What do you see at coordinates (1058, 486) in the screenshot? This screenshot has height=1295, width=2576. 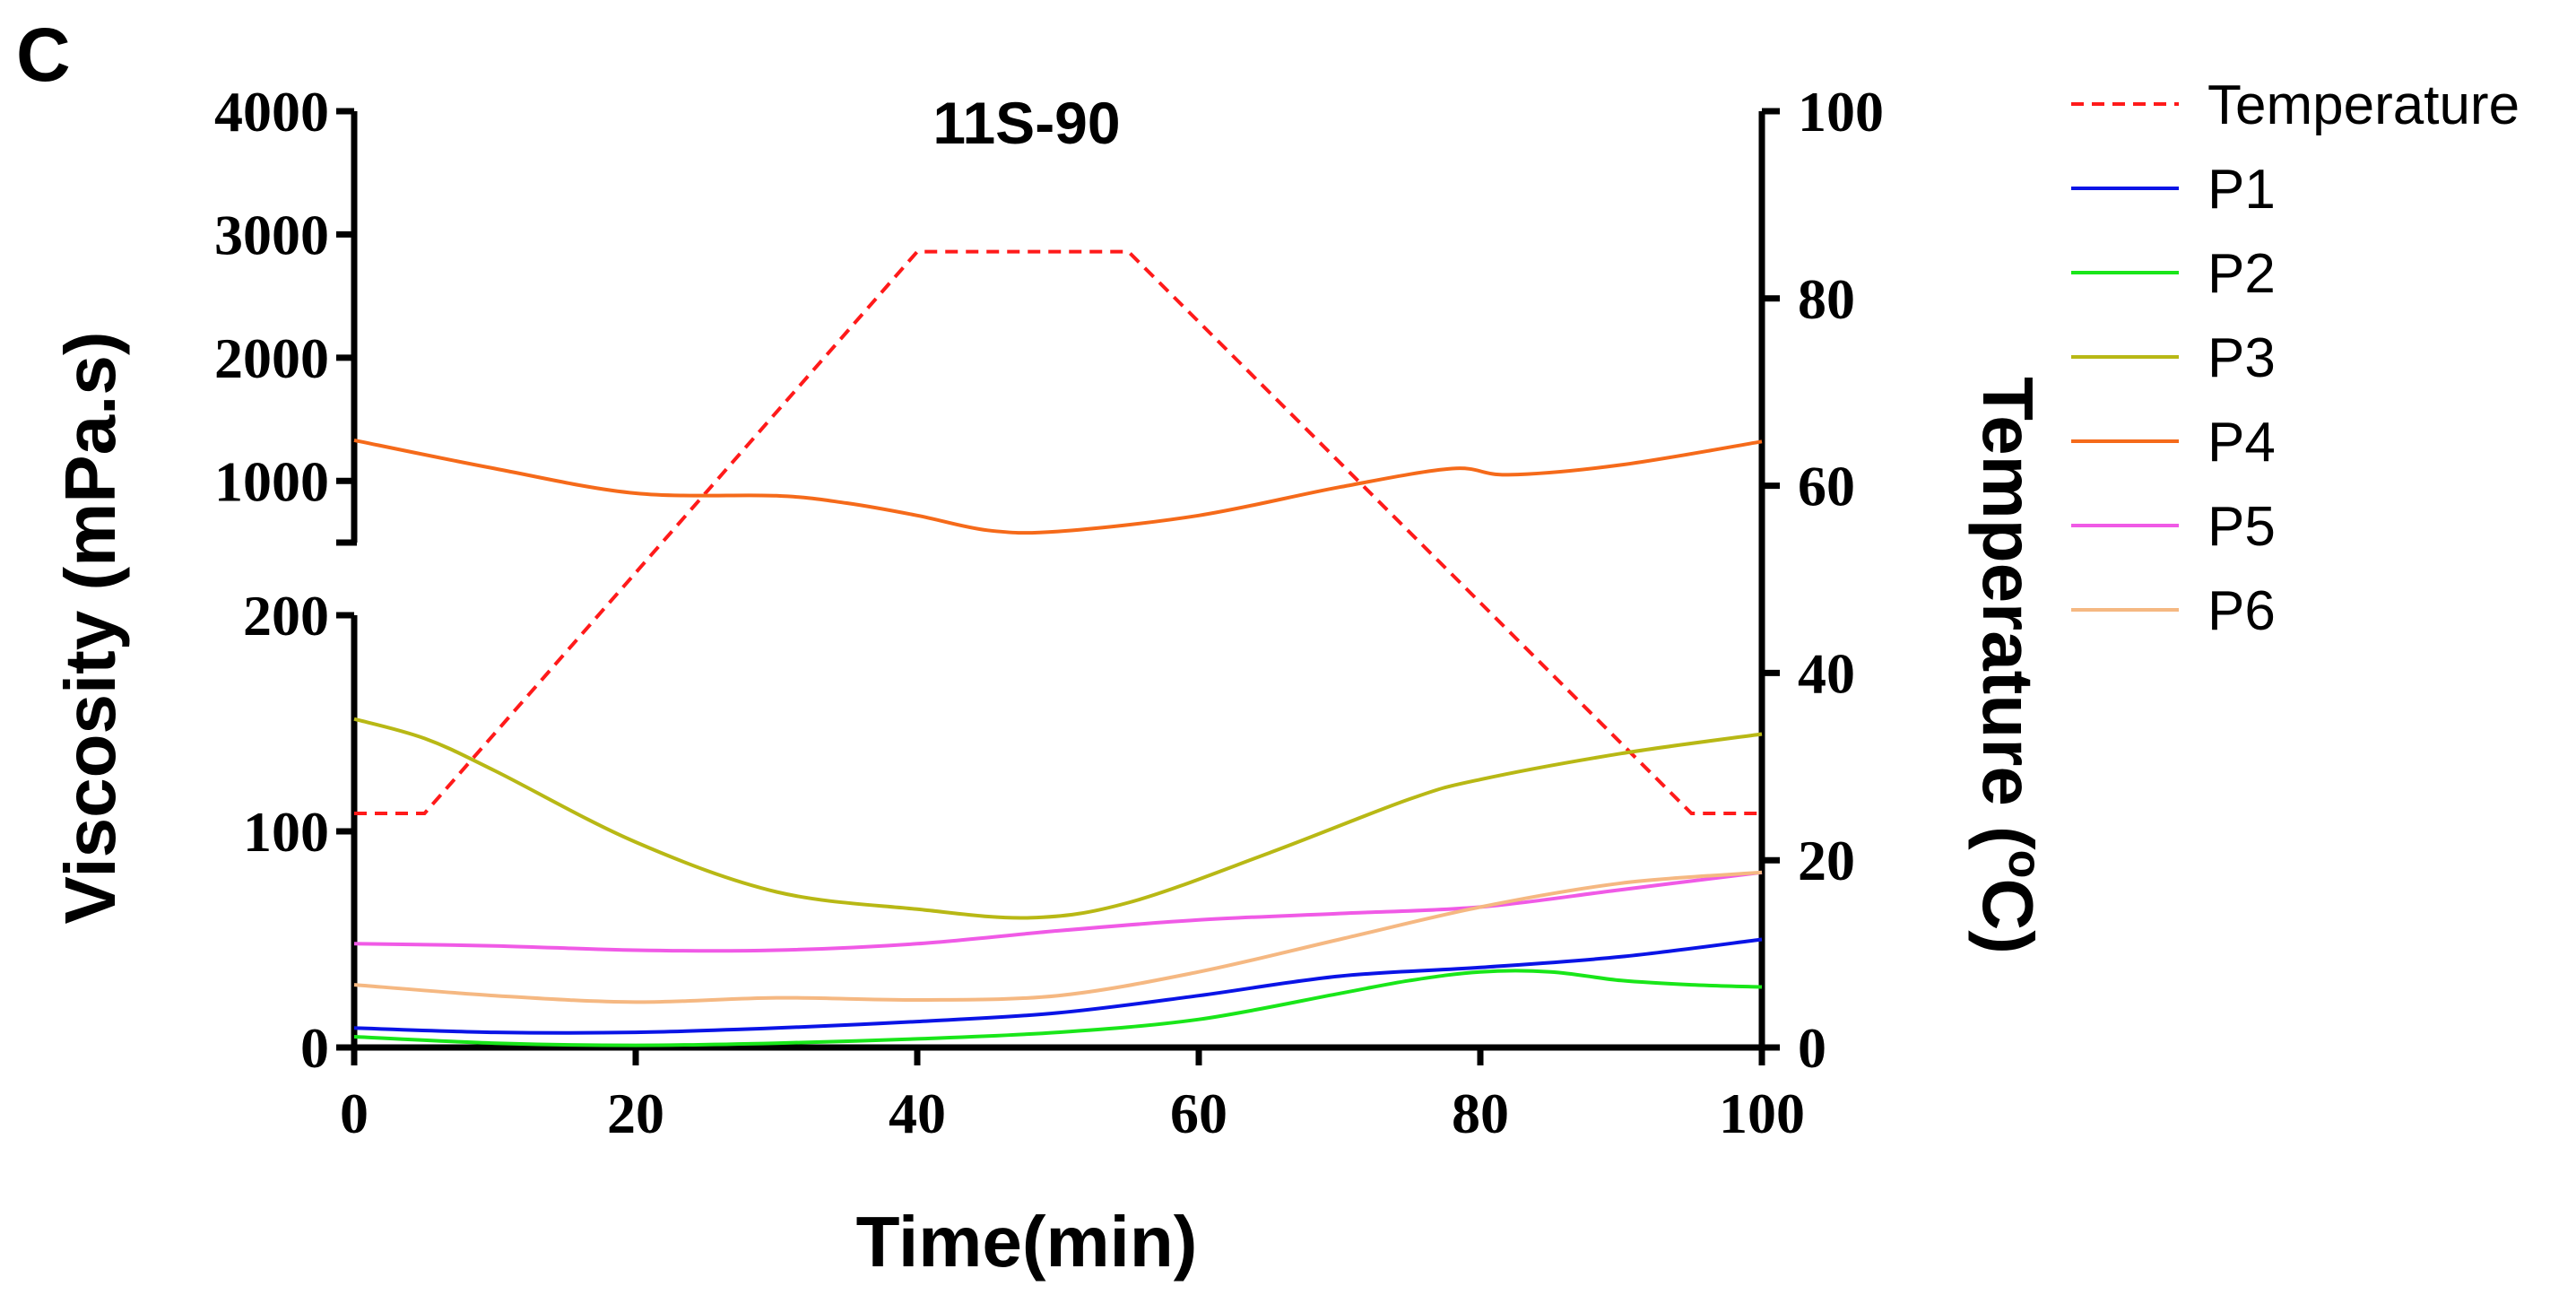 I see `series-line-p4` at bounding box center [1058, 486].